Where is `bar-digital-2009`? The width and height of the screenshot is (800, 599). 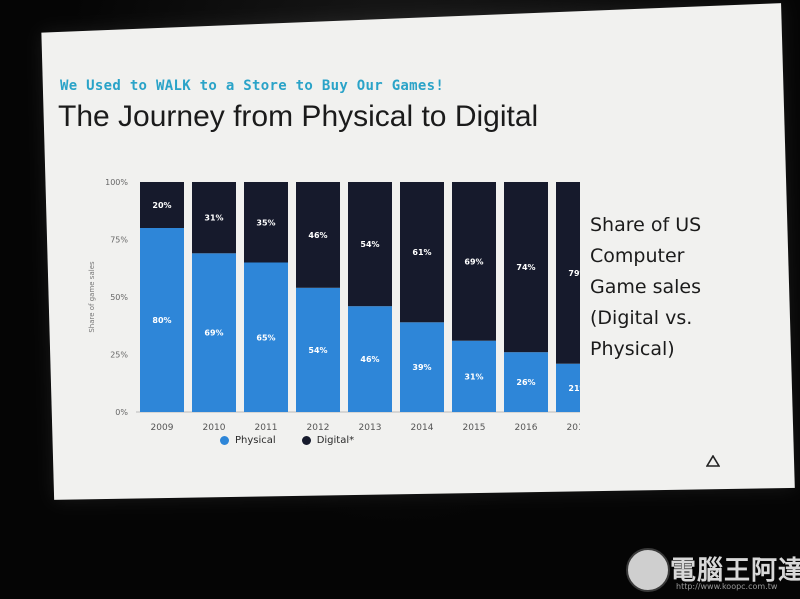 bar-digital-2009 is located at coordinates (162, 205).